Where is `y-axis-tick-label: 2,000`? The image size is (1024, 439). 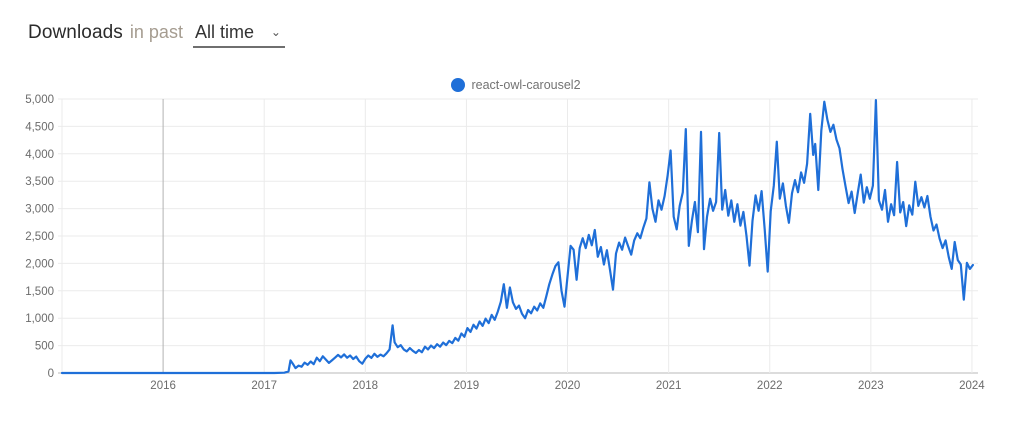
y-axis-tick-label: 2,000 is located at coordinates (39, 264).